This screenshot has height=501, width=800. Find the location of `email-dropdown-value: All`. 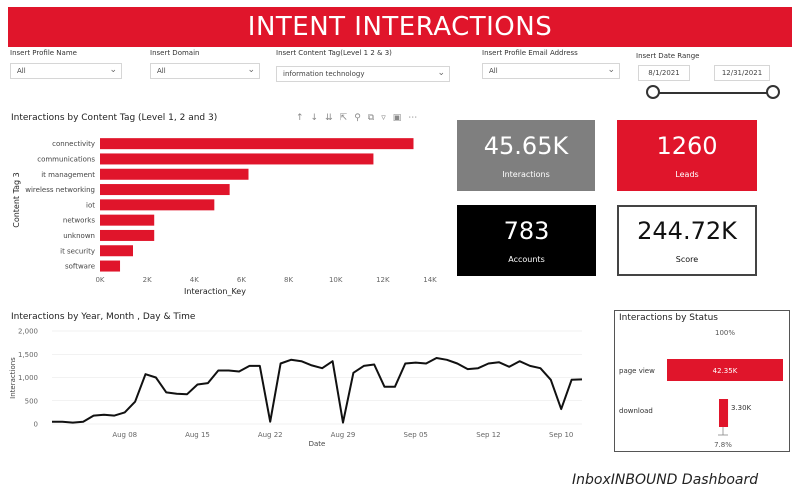

email-dropdown-value: All is located at coordinates (493, 71).